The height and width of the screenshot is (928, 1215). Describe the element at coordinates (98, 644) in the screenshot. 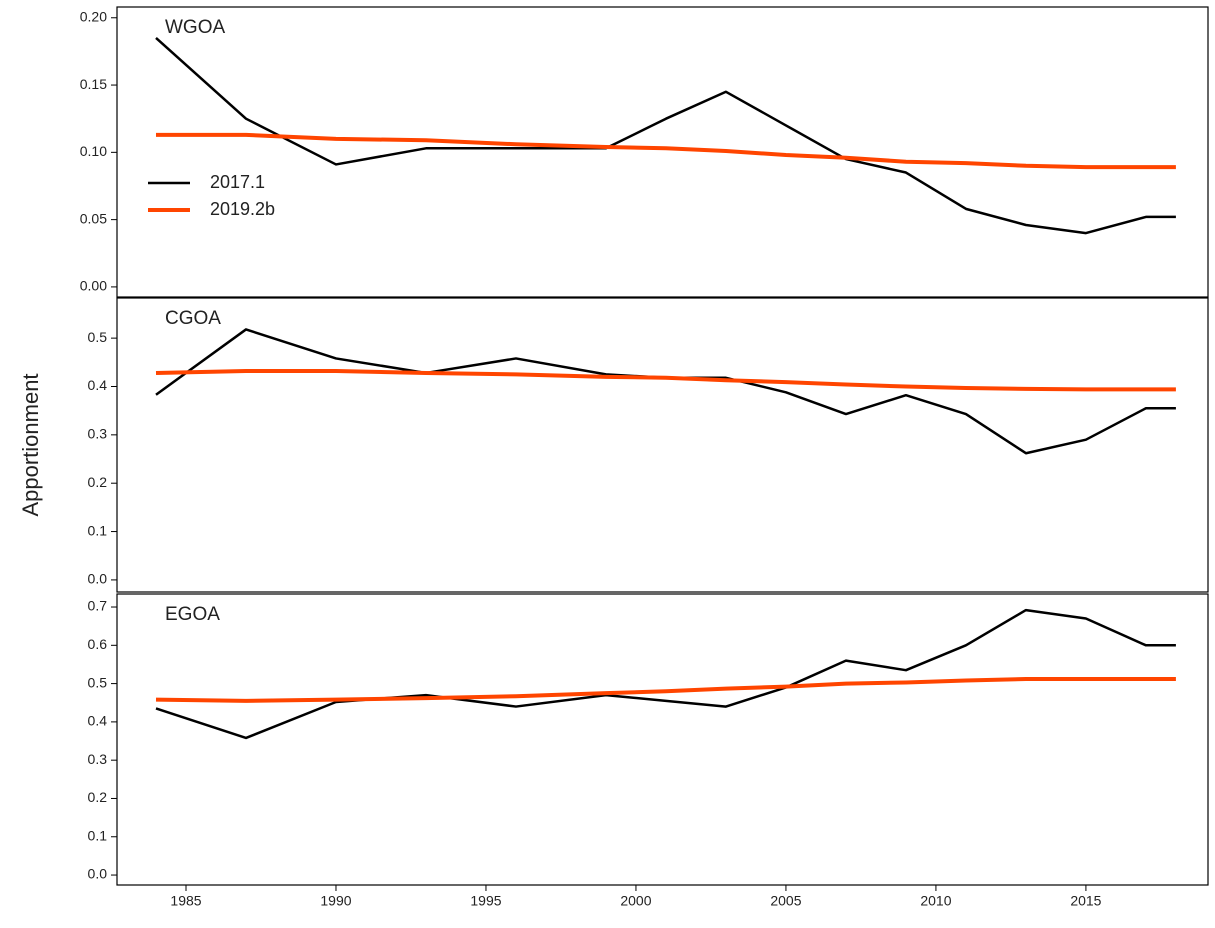

I see `y-tick-label: 0.6` at that location.